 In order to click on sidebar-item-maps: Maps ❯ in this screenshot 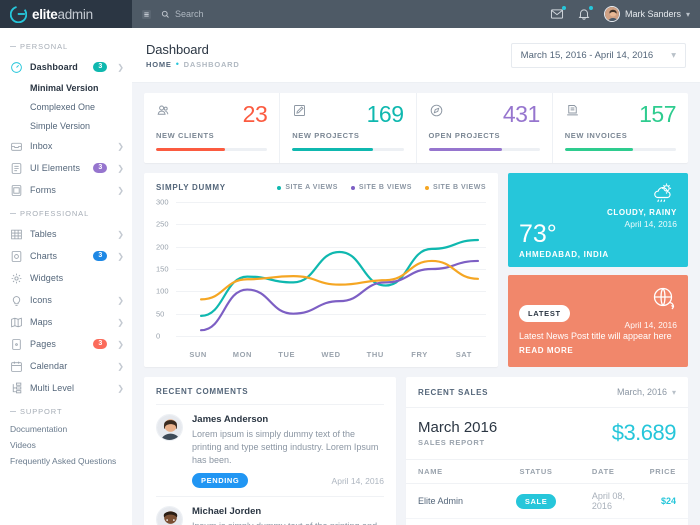, I will do `click(66, 322)`.